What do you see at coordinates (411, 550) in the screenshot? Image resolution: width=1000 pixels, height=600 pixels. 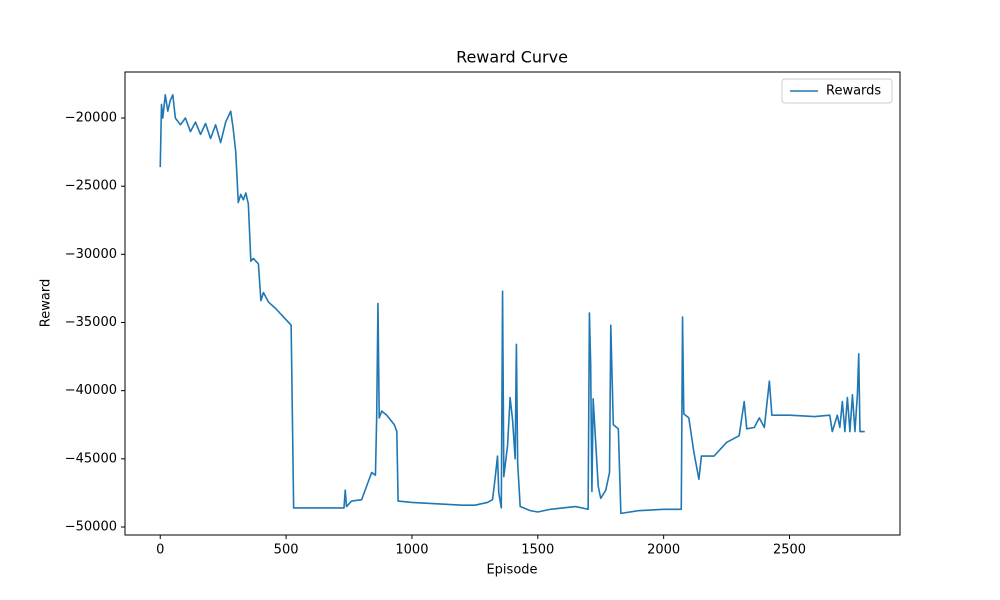 I see `x-tick-label: 1000` at bounding box center [411, 550].